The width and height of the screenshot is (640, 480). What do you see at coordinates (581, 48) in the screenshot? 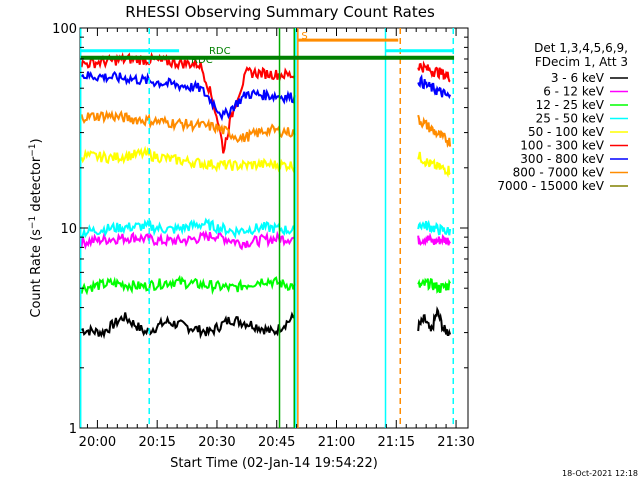
I see `legend-header-1: Det 1,3,4,5,6,9,` at bounding box center [581, 48].